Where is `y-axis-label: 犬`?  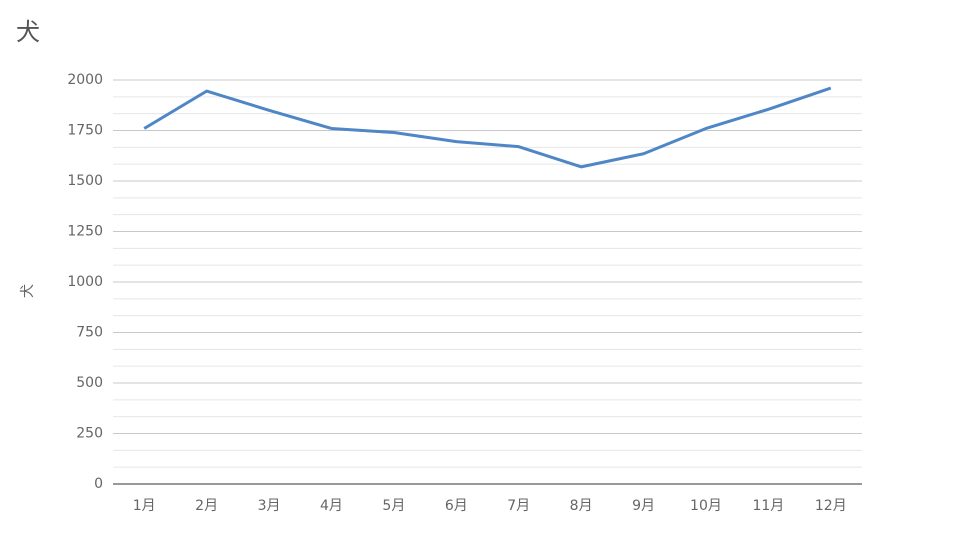 y-axis-label: 犬 is located at coordinates (28, 291).